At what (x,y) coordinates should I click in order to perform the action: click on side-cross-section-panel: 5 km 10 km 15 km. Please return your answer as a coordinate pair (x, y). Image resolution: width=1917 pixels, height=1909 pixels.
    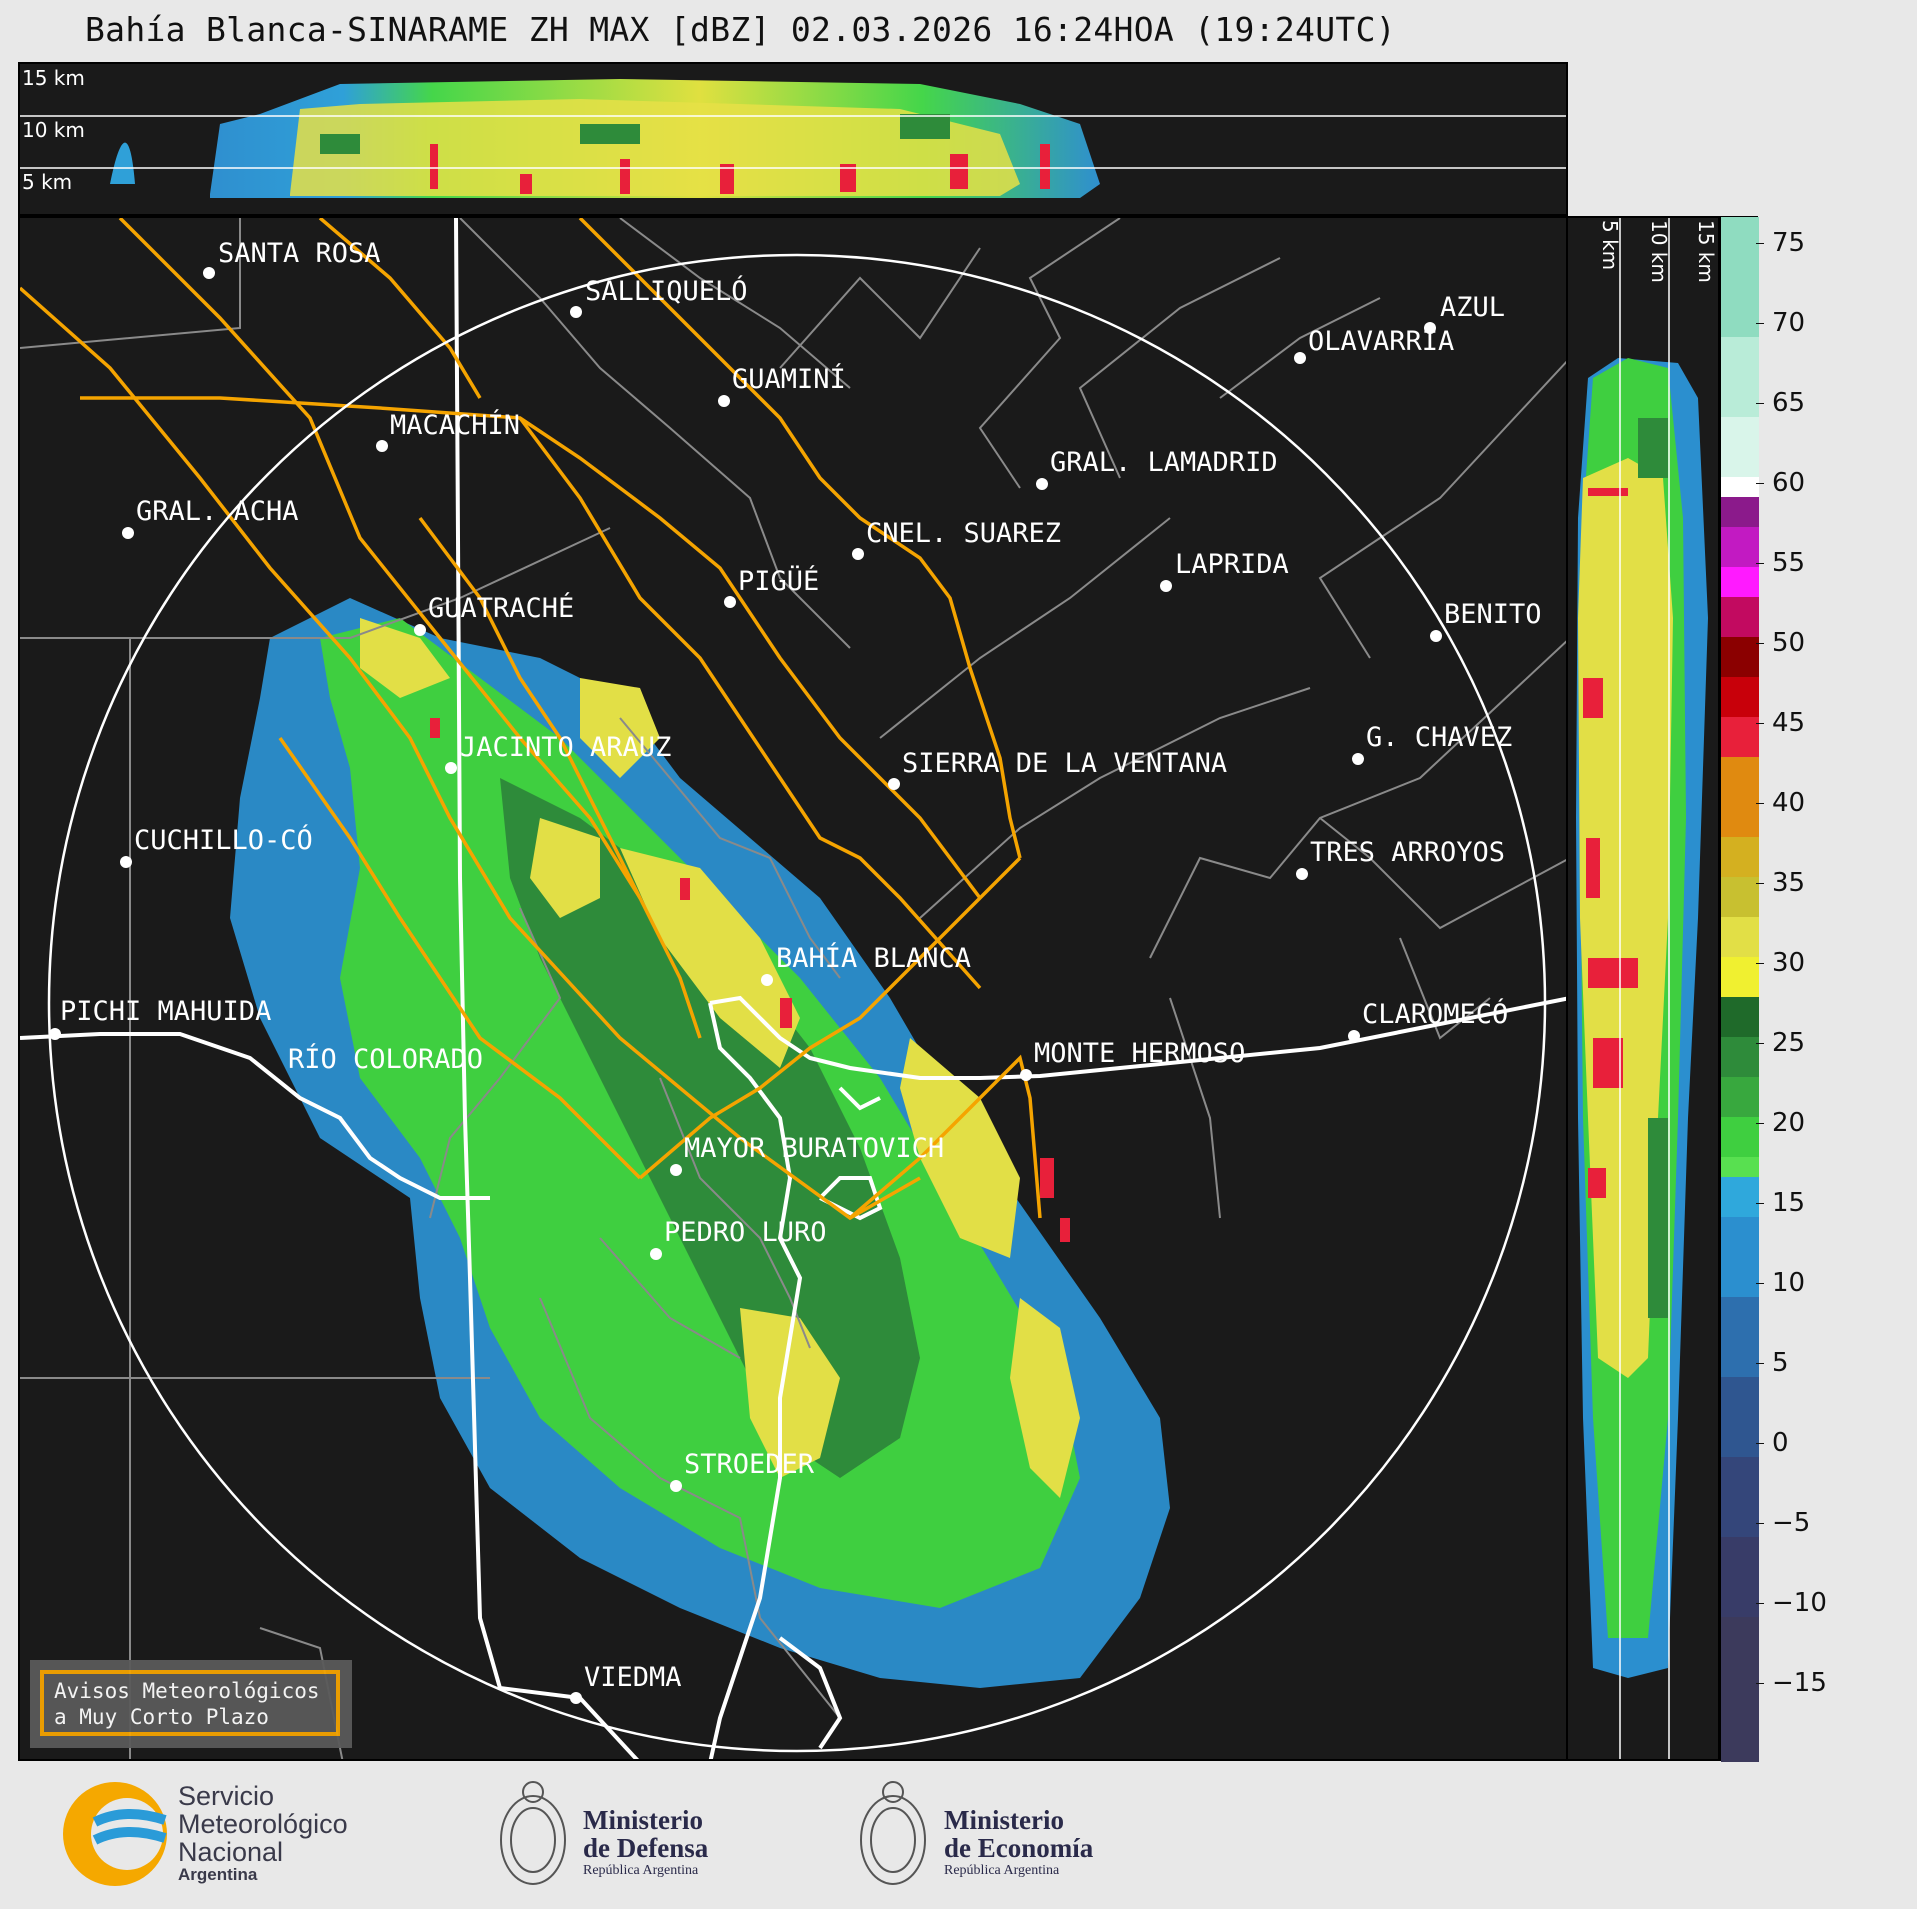
    Looking at the image, I should click on (1644, 988).